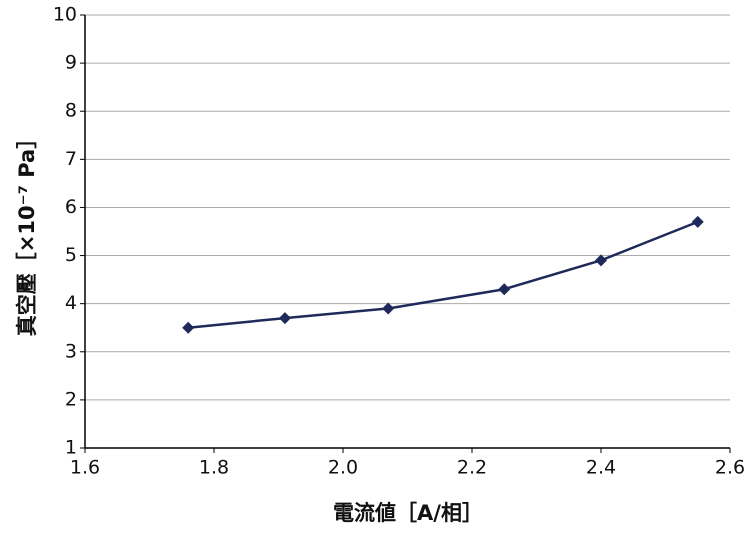 This screenshot has height=533, width=750. I want to click on x-tick-label: 2.2, so click(472, 468).